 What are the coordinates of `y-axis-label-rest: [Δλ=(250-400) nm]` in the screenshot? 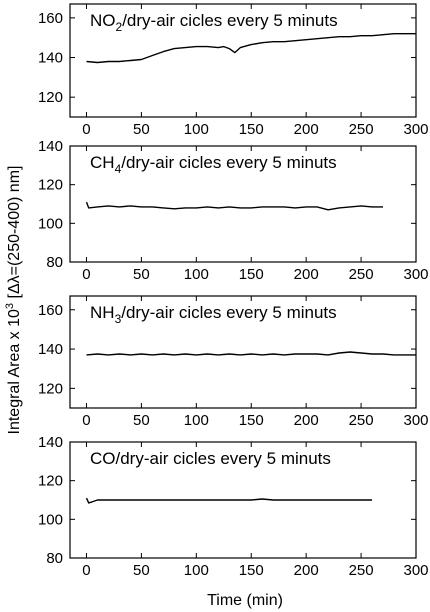 It's located at (14, 234).